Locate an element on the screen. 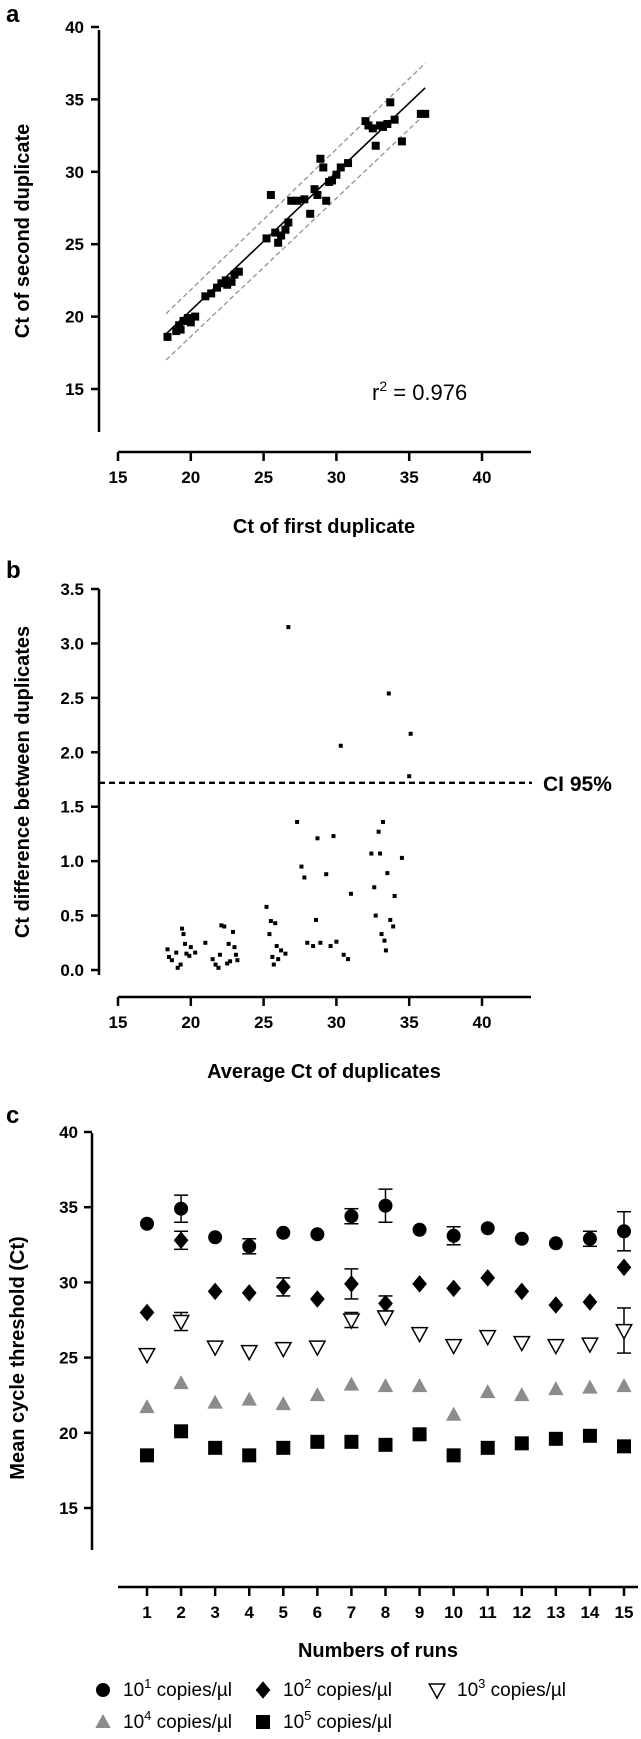 The image size is (641, 1739). panel-c-x-tick-label: 4 is located at coordinates (249, 1612).